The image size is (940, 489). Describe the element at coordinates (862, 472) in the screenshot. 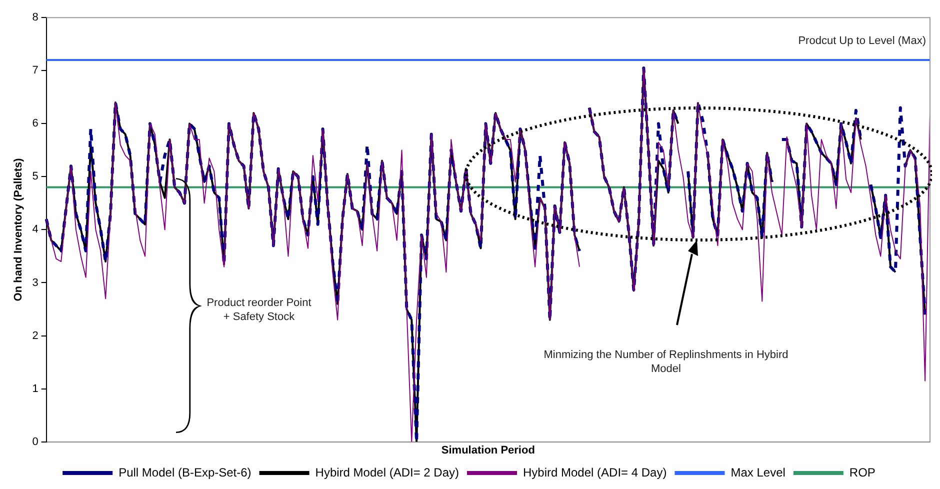

I see `legend-label: ROP` at that location.